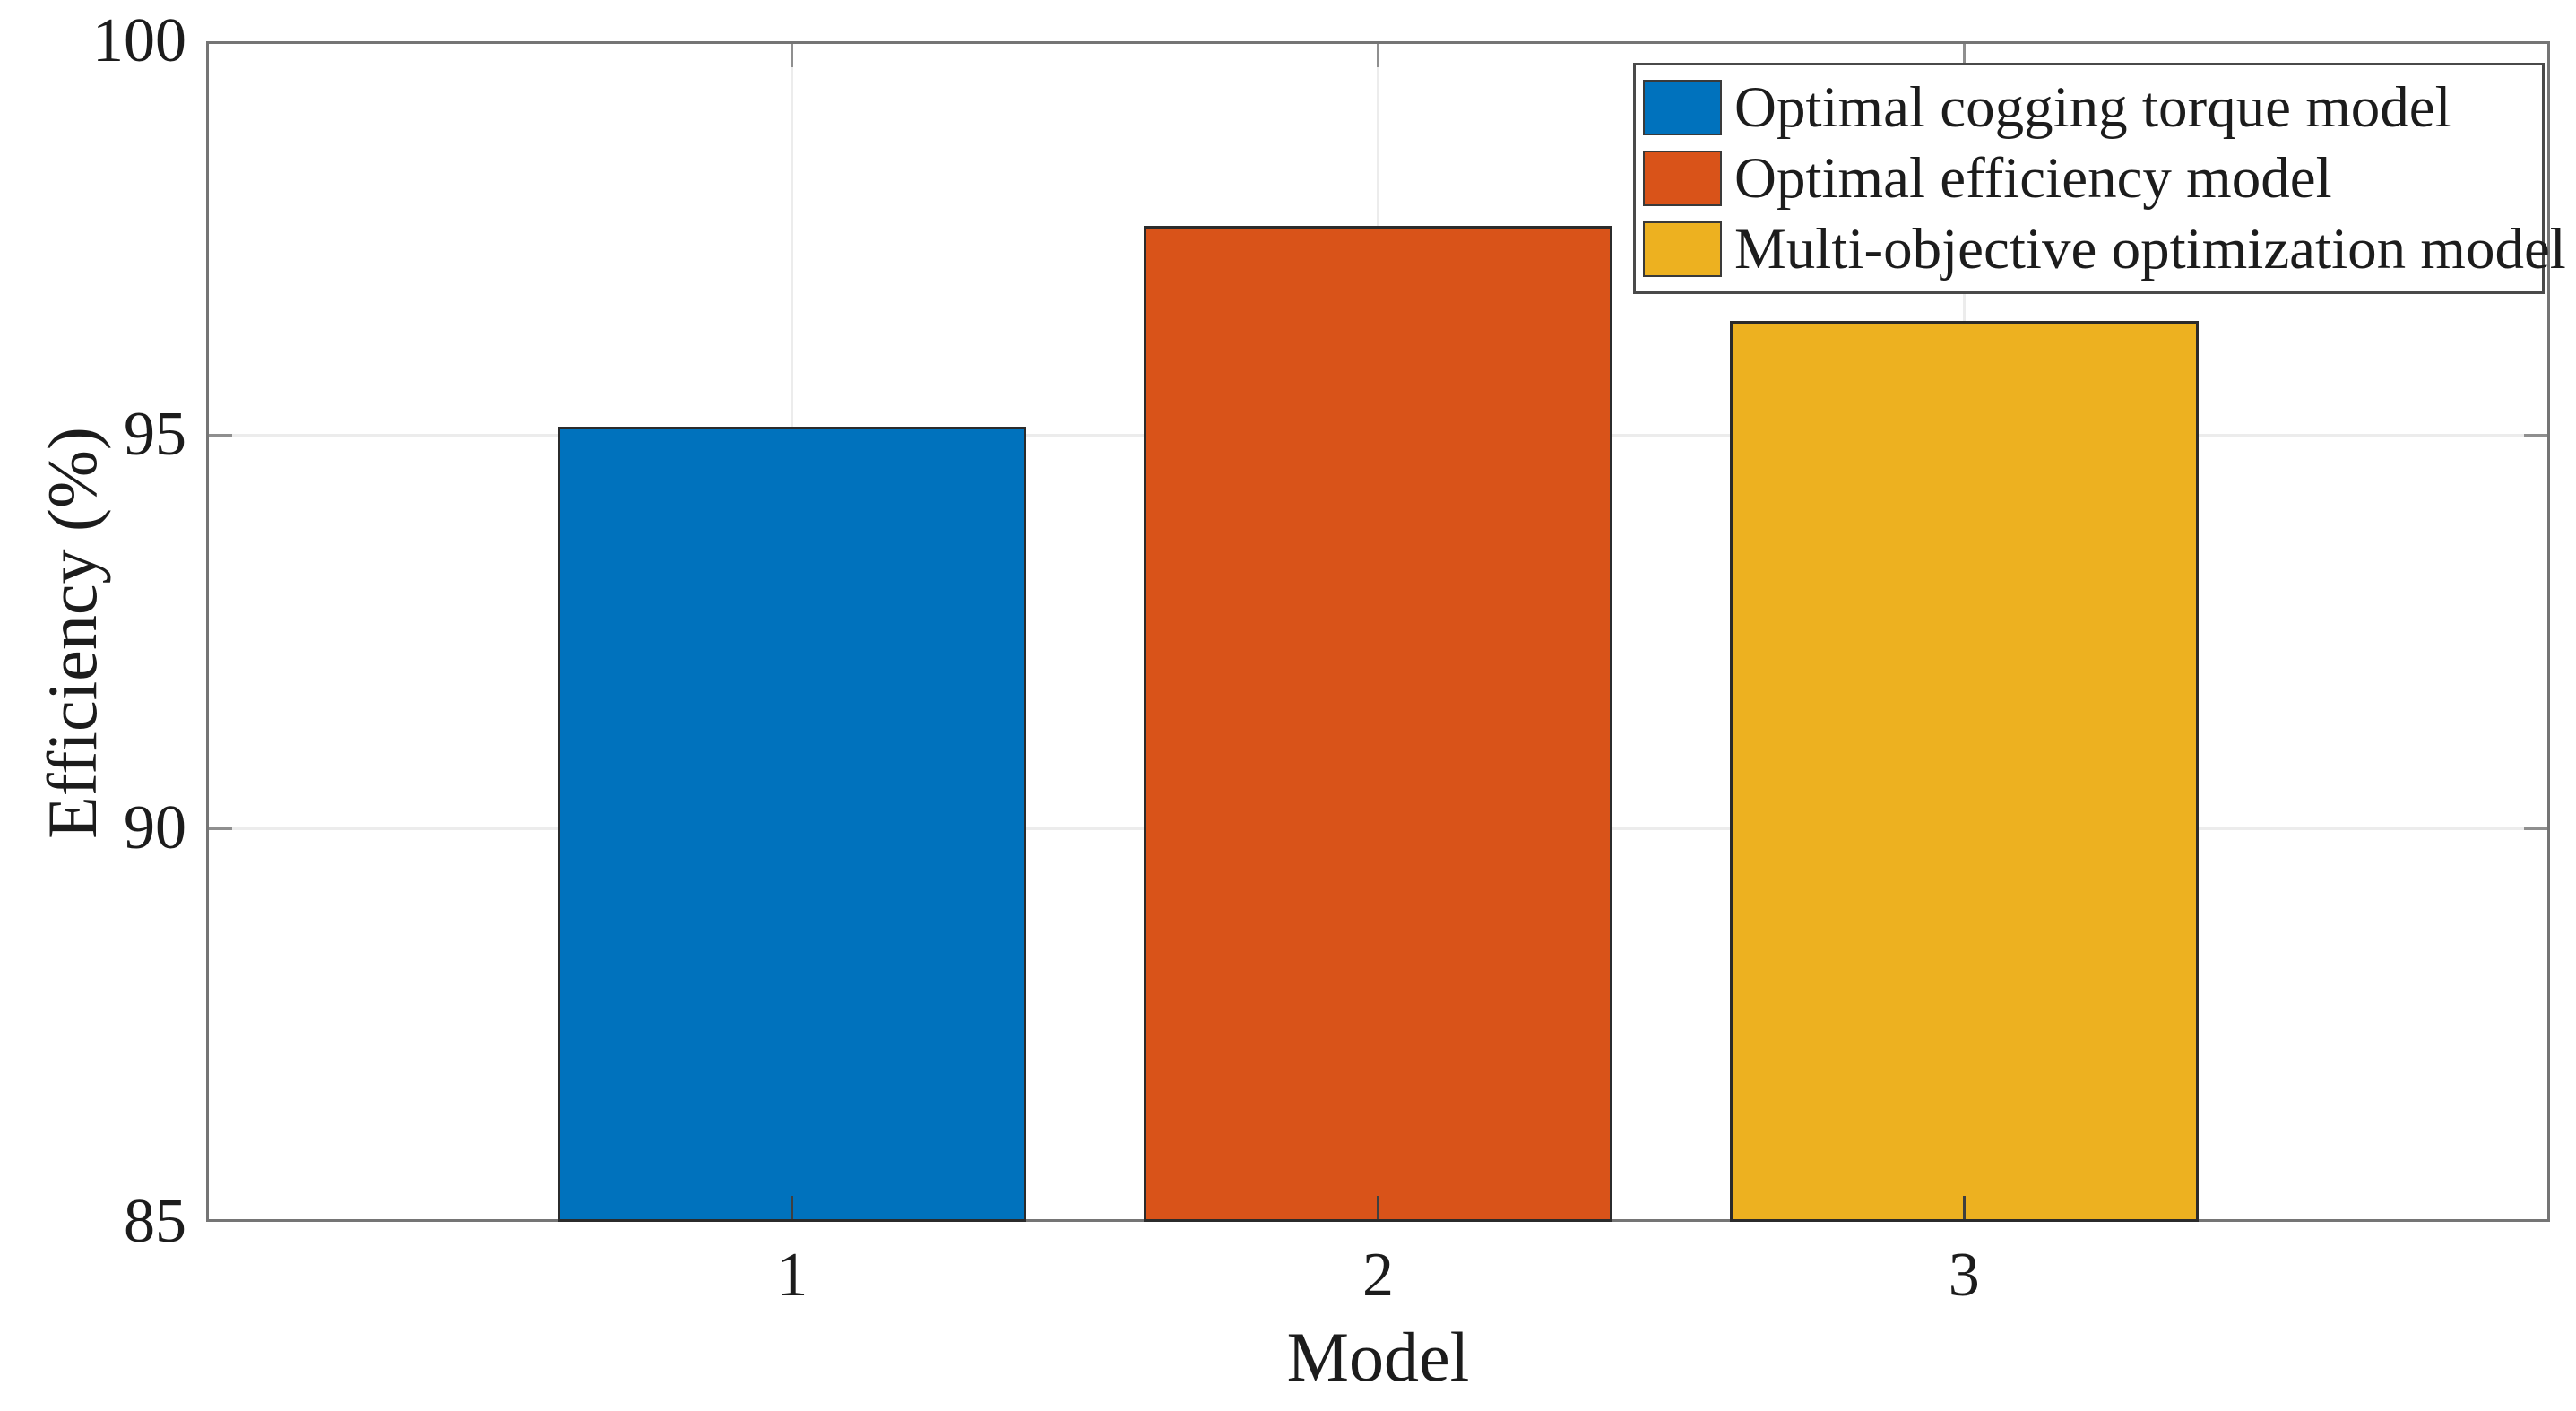 The width and height of the screenshot is (2576, 1411). I want to click on y-axis-label: Efficiency (%), so click(72, 633).